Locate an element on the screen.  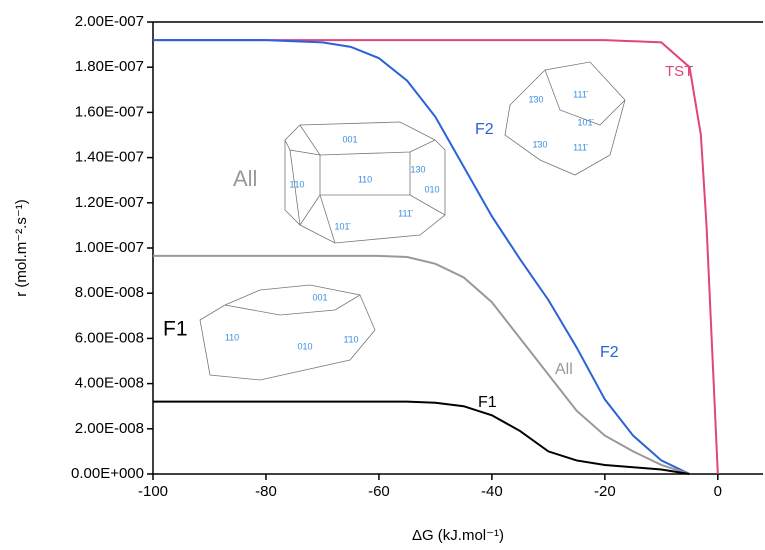
crystal-f2 is located at coordinates (565, 118).